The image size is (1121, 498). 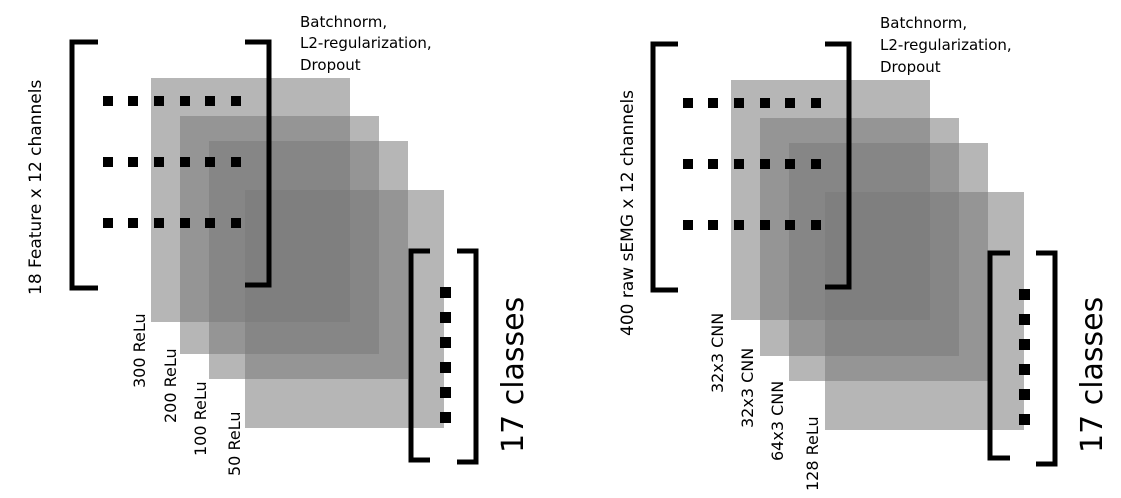 What do you see at coordinates (200, 418) in the screenshot?
I see `left-layer-label-3: 100 ReLu` at bounding box center [200, 418].